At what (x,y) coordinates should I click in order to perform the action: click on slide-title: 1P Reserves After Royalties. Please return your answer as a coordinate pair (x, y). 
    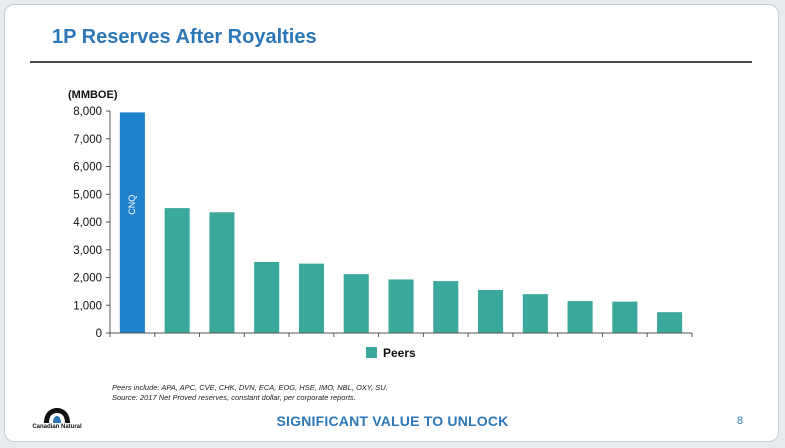
    Looking at the image, I should click on (184, 37).